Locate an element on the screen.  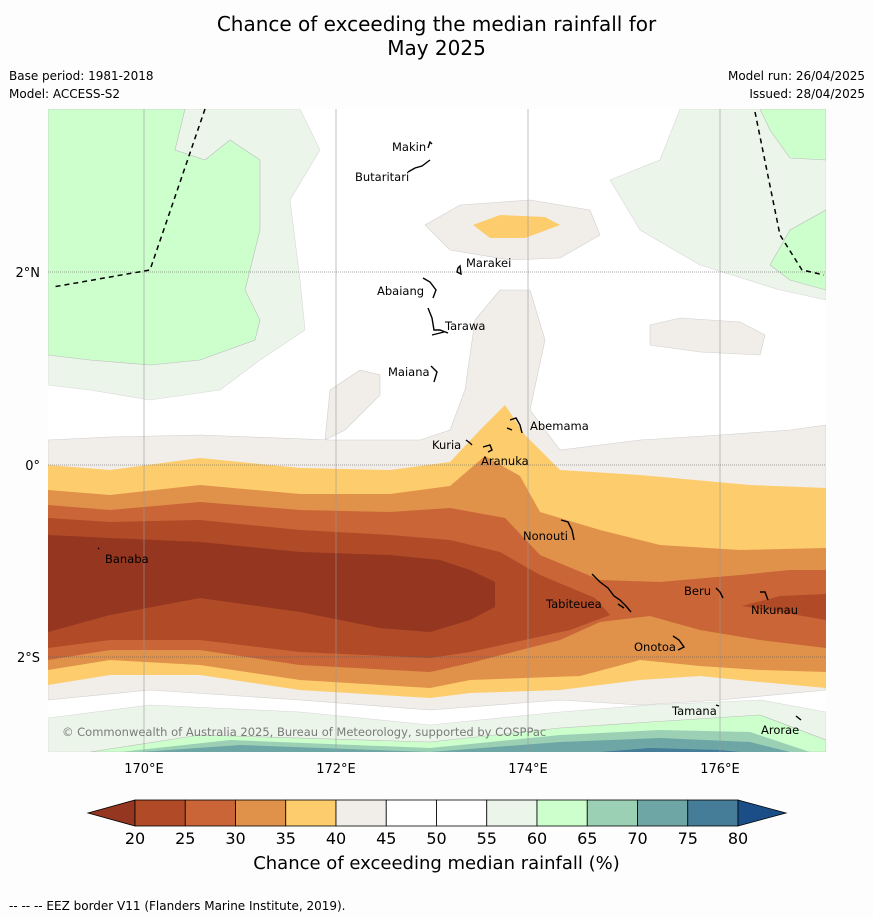
colorbar-tick-label: 75 is located at coordinates (688, 838).